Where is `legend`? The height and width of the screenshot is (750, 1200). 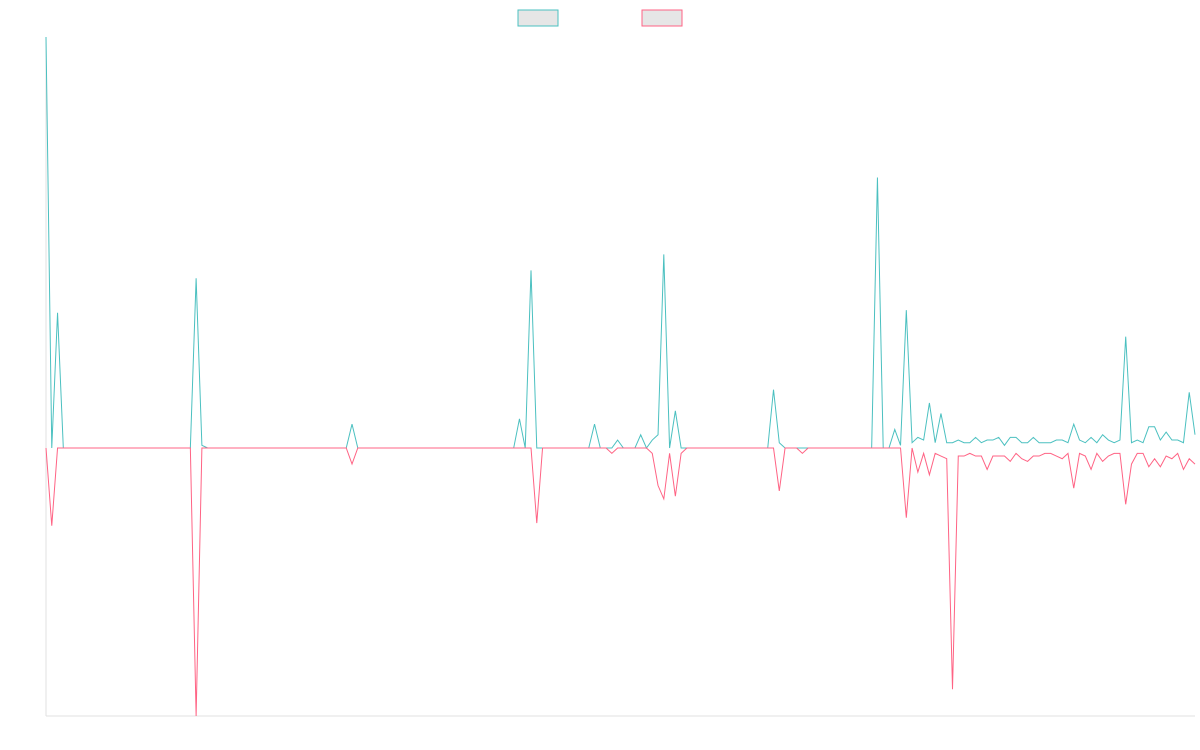
legend is located at coordinates (600, 18).